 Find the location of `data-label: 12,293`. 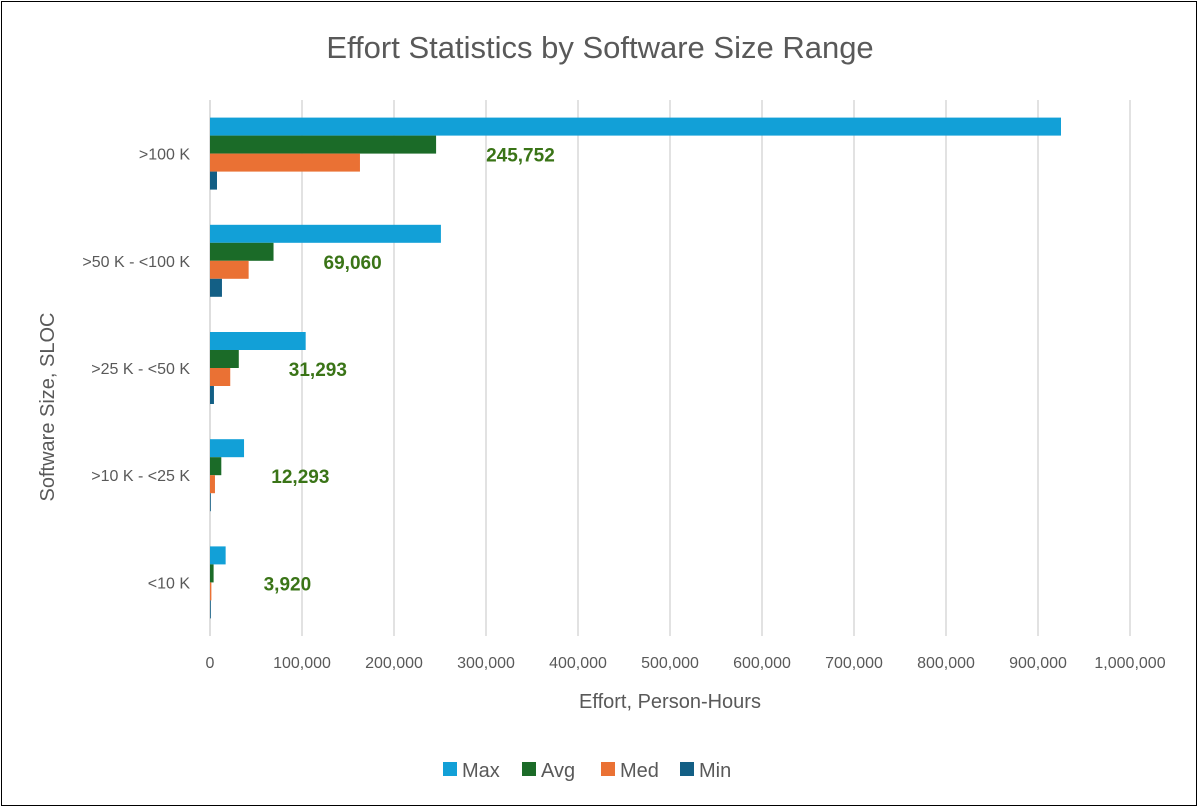

data-label: 12,293 is located at coordinates (300, 477).